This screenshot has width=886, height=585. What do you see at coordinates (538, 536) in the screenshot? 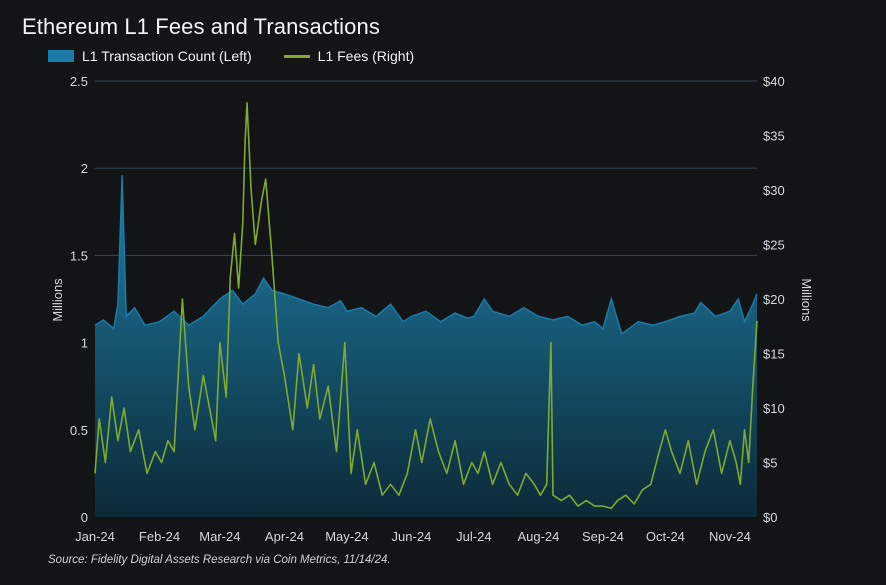
I see `x-tick-label: Aug-24` at bounding box center [538, 536].